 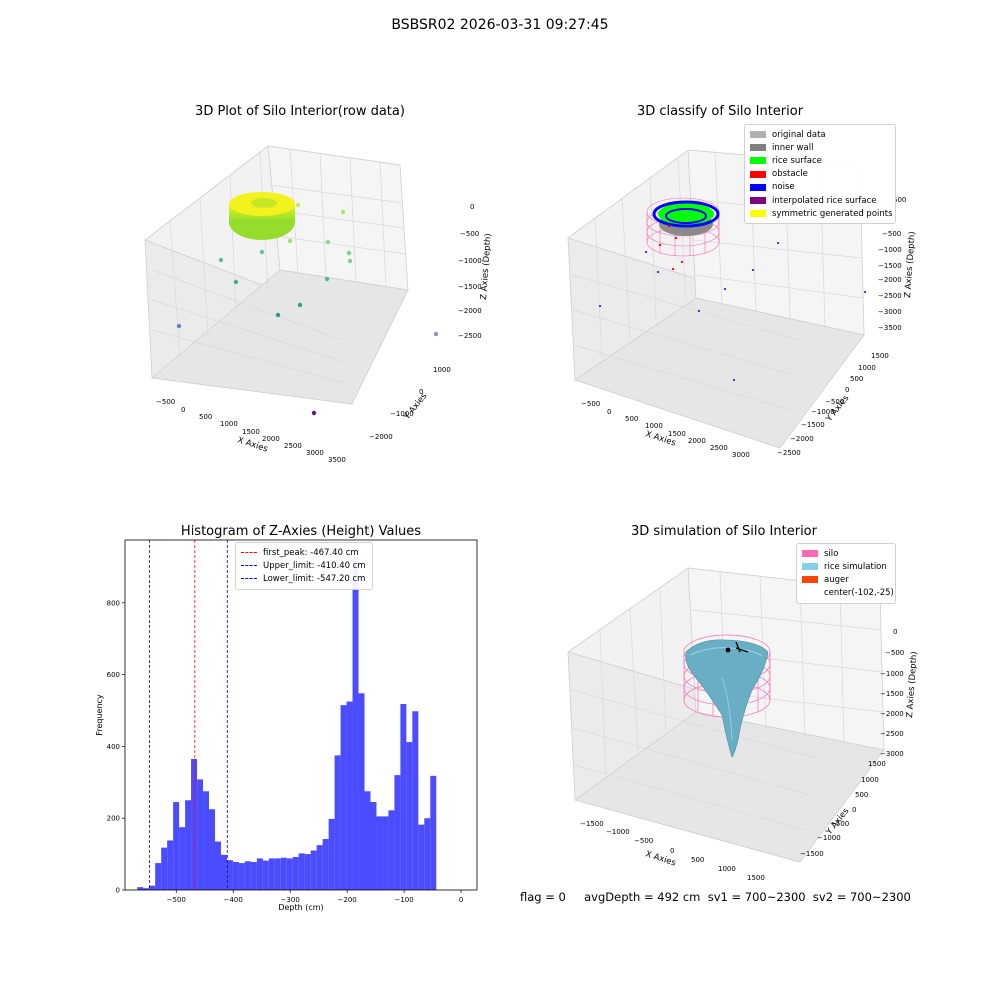 I want to click on legend-label: interpolated rice surface, so click(x=824, y=200).